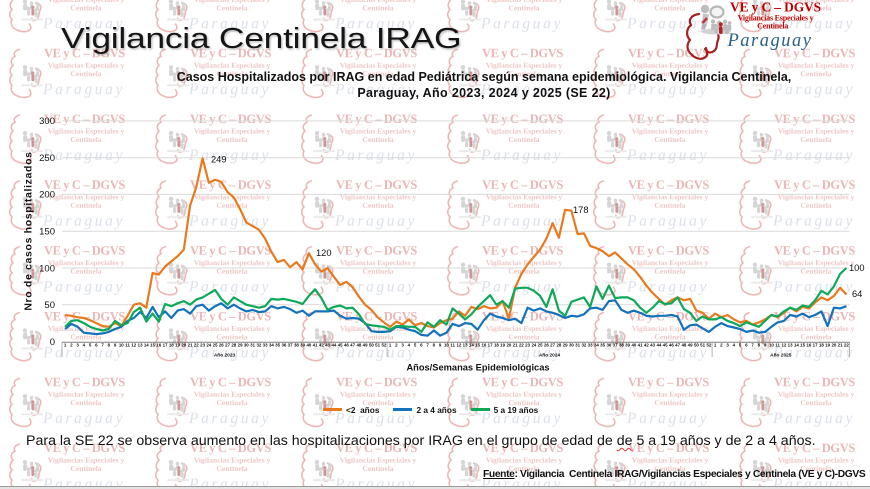 The width and height of the screenshot is (870, 489). Describe the element at coordinates (47, 232) in the screenshot. I see `svg-text: 150` at that location.